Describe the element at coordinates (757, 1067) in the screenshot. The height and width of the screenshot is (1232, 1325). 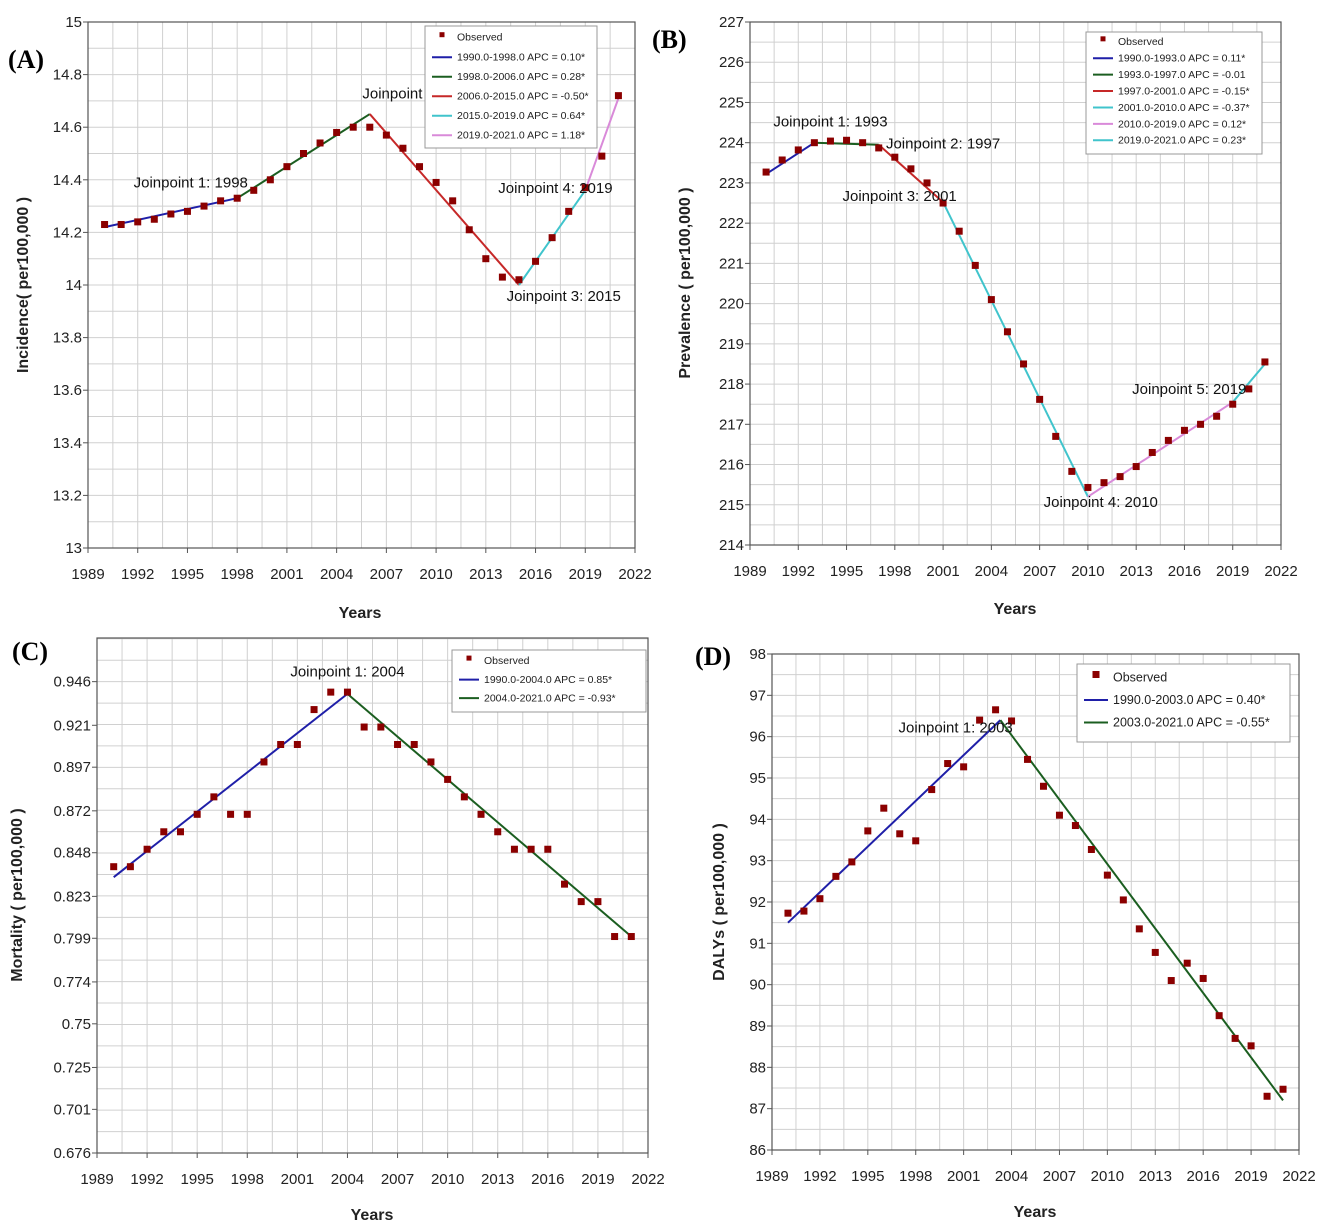
I see `y-tick-label: 88` at that location.